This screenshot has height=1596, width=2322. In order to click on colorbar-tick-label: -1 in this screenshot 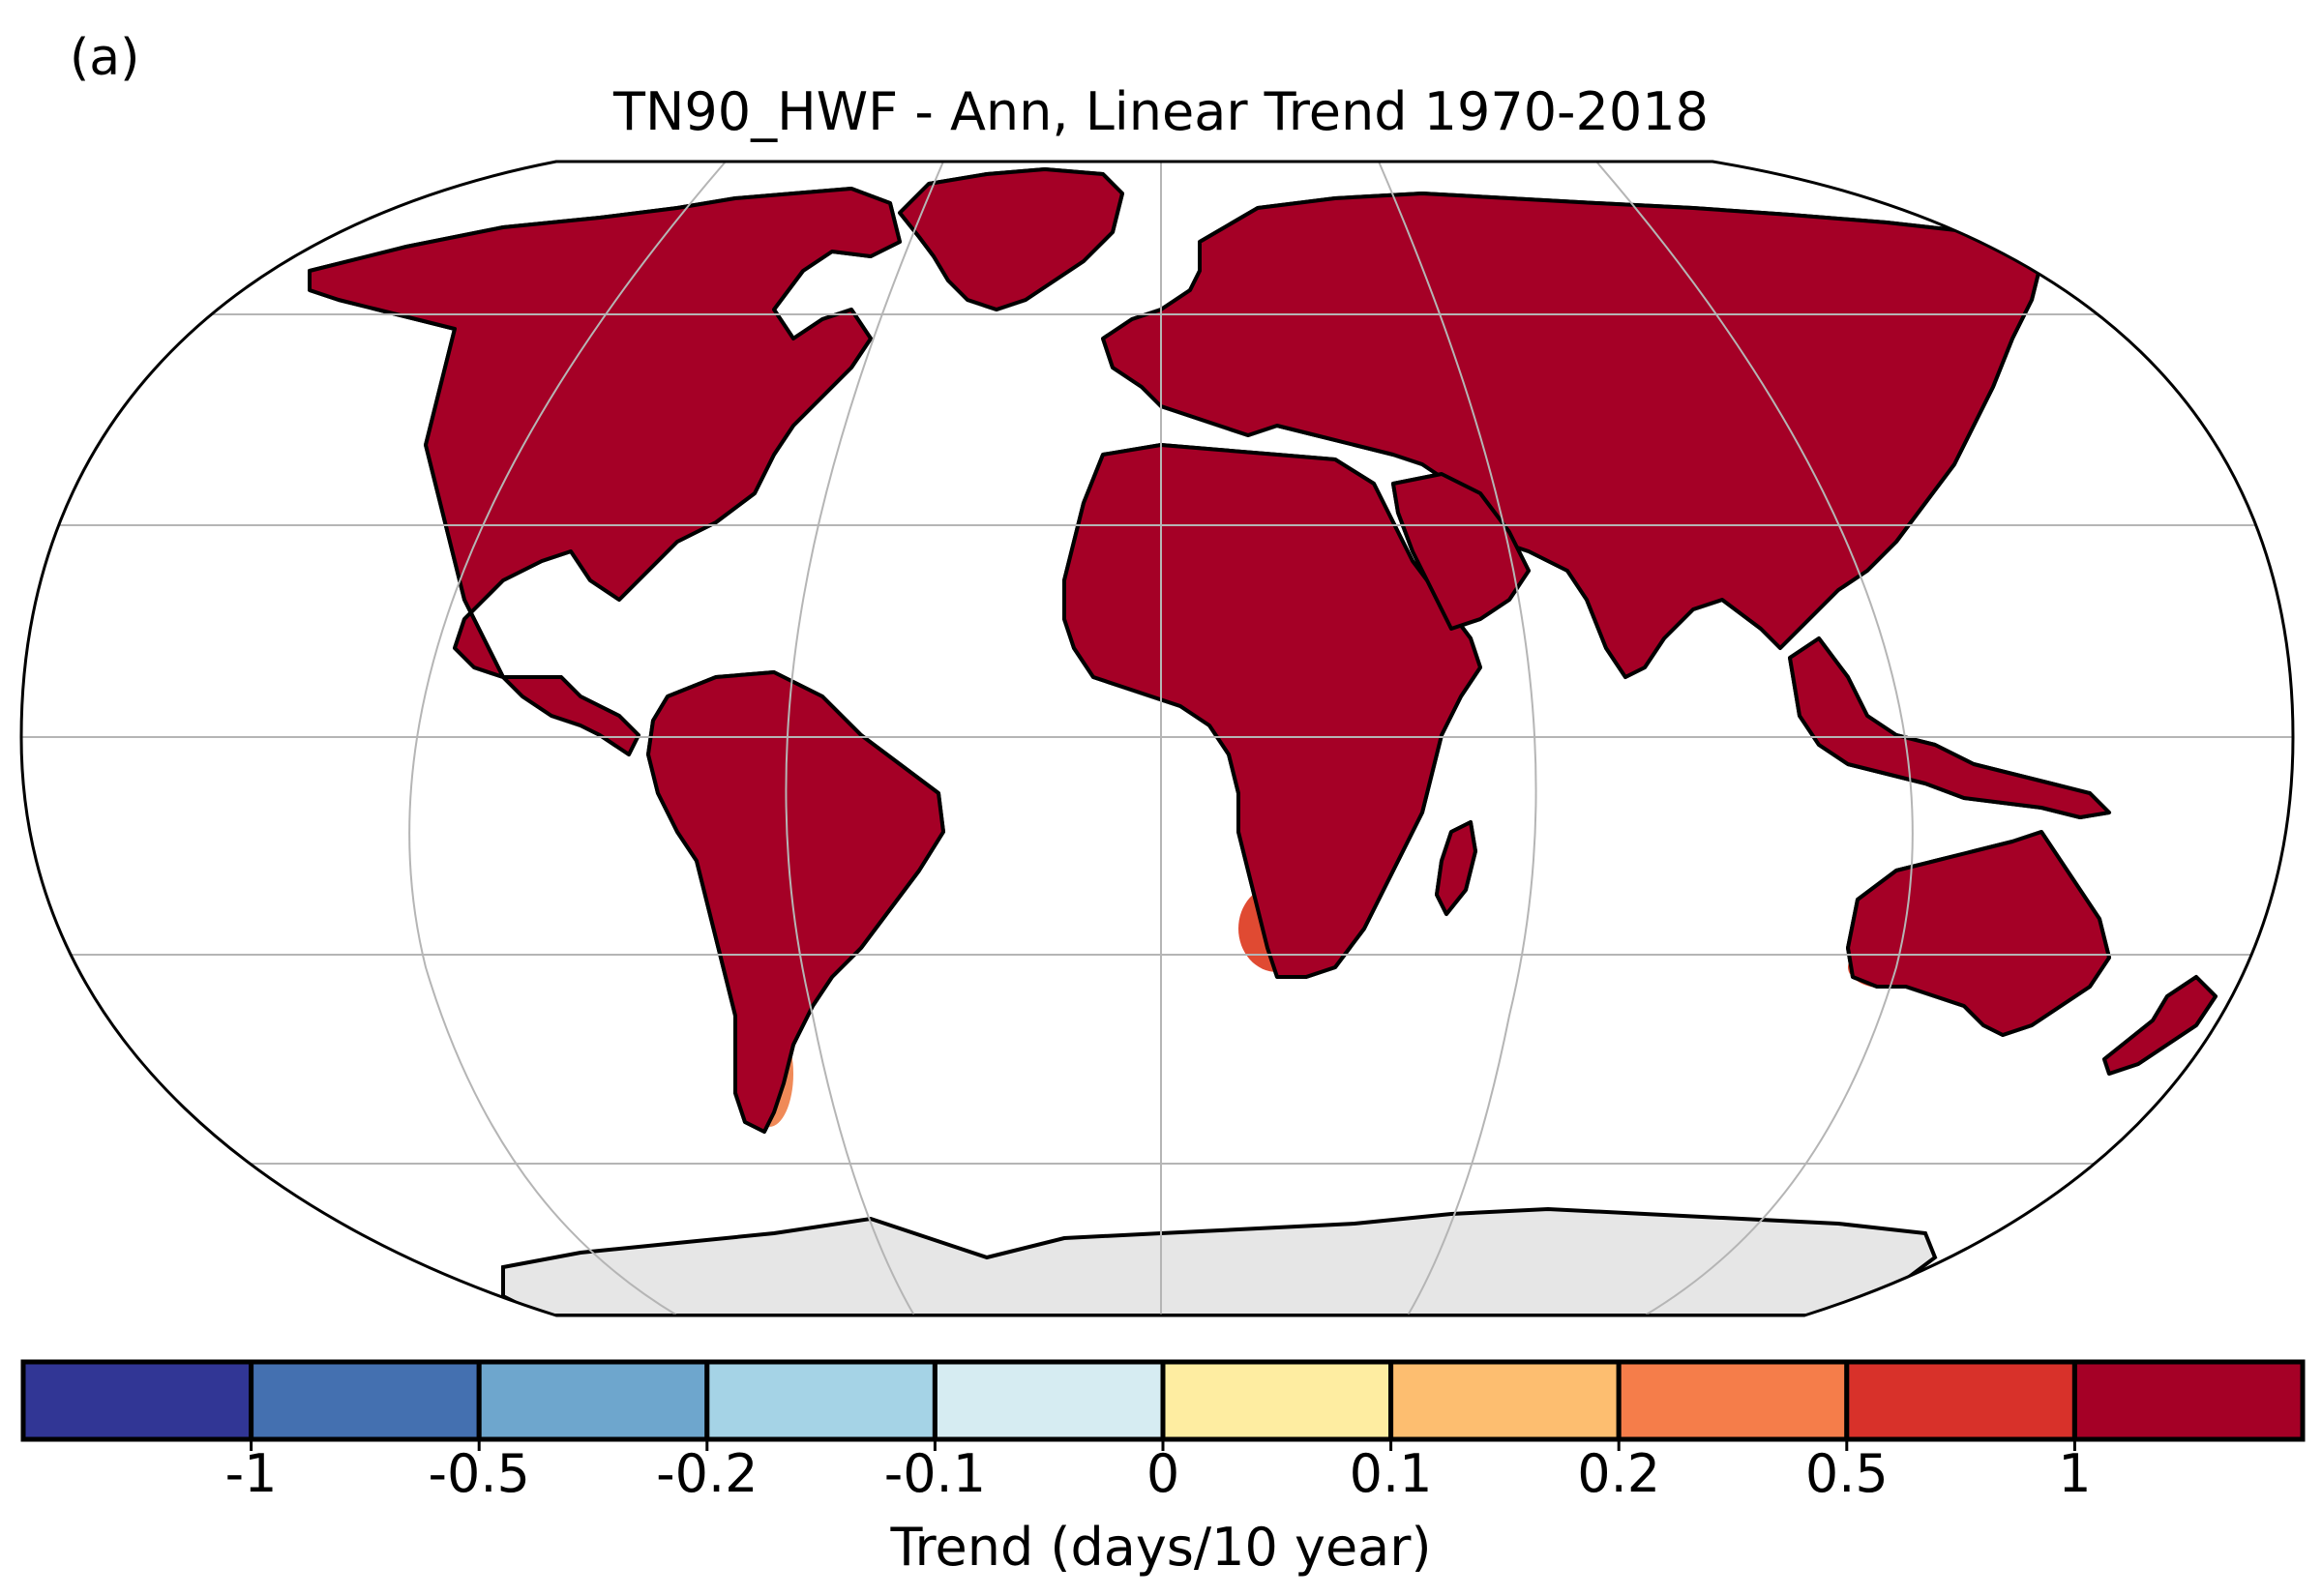, I will do `click(251, 1473)`.